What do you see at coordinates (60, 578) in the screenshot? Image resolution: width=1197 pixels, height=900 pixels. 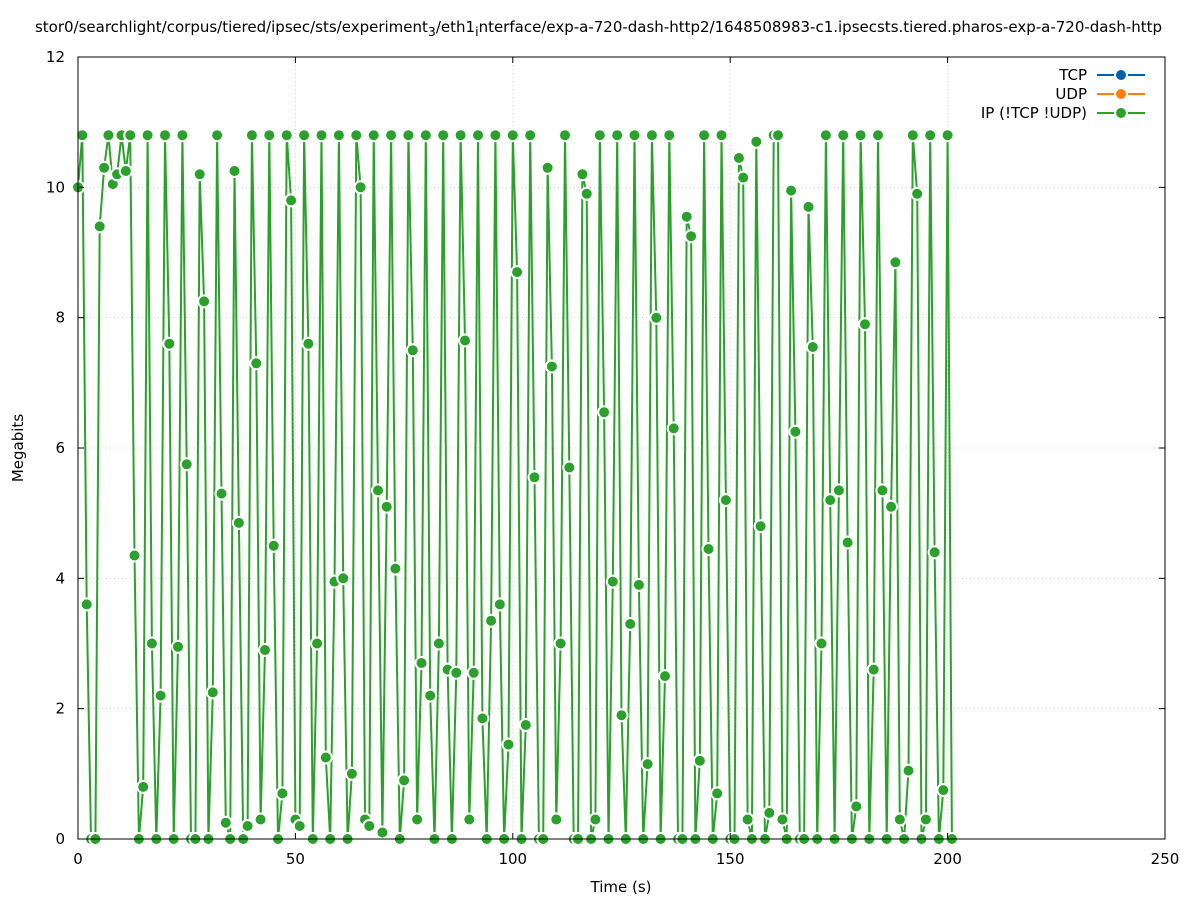 I see `y-tick-label: 4` at bounding box center [60, 578].